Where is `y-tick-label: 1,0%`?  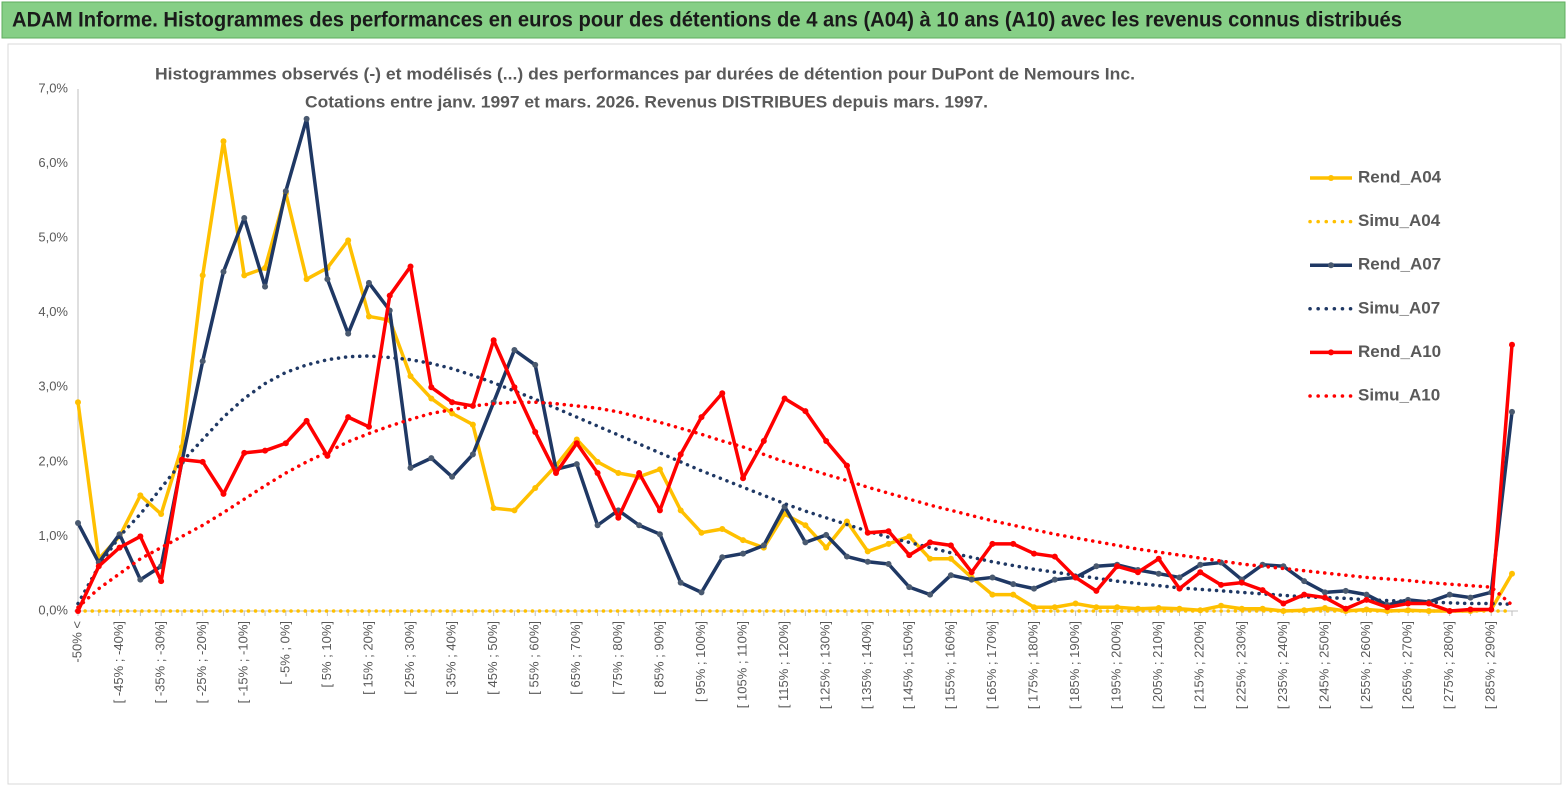
y-tick-label: 1,0% is located at coordinates (53, 535).